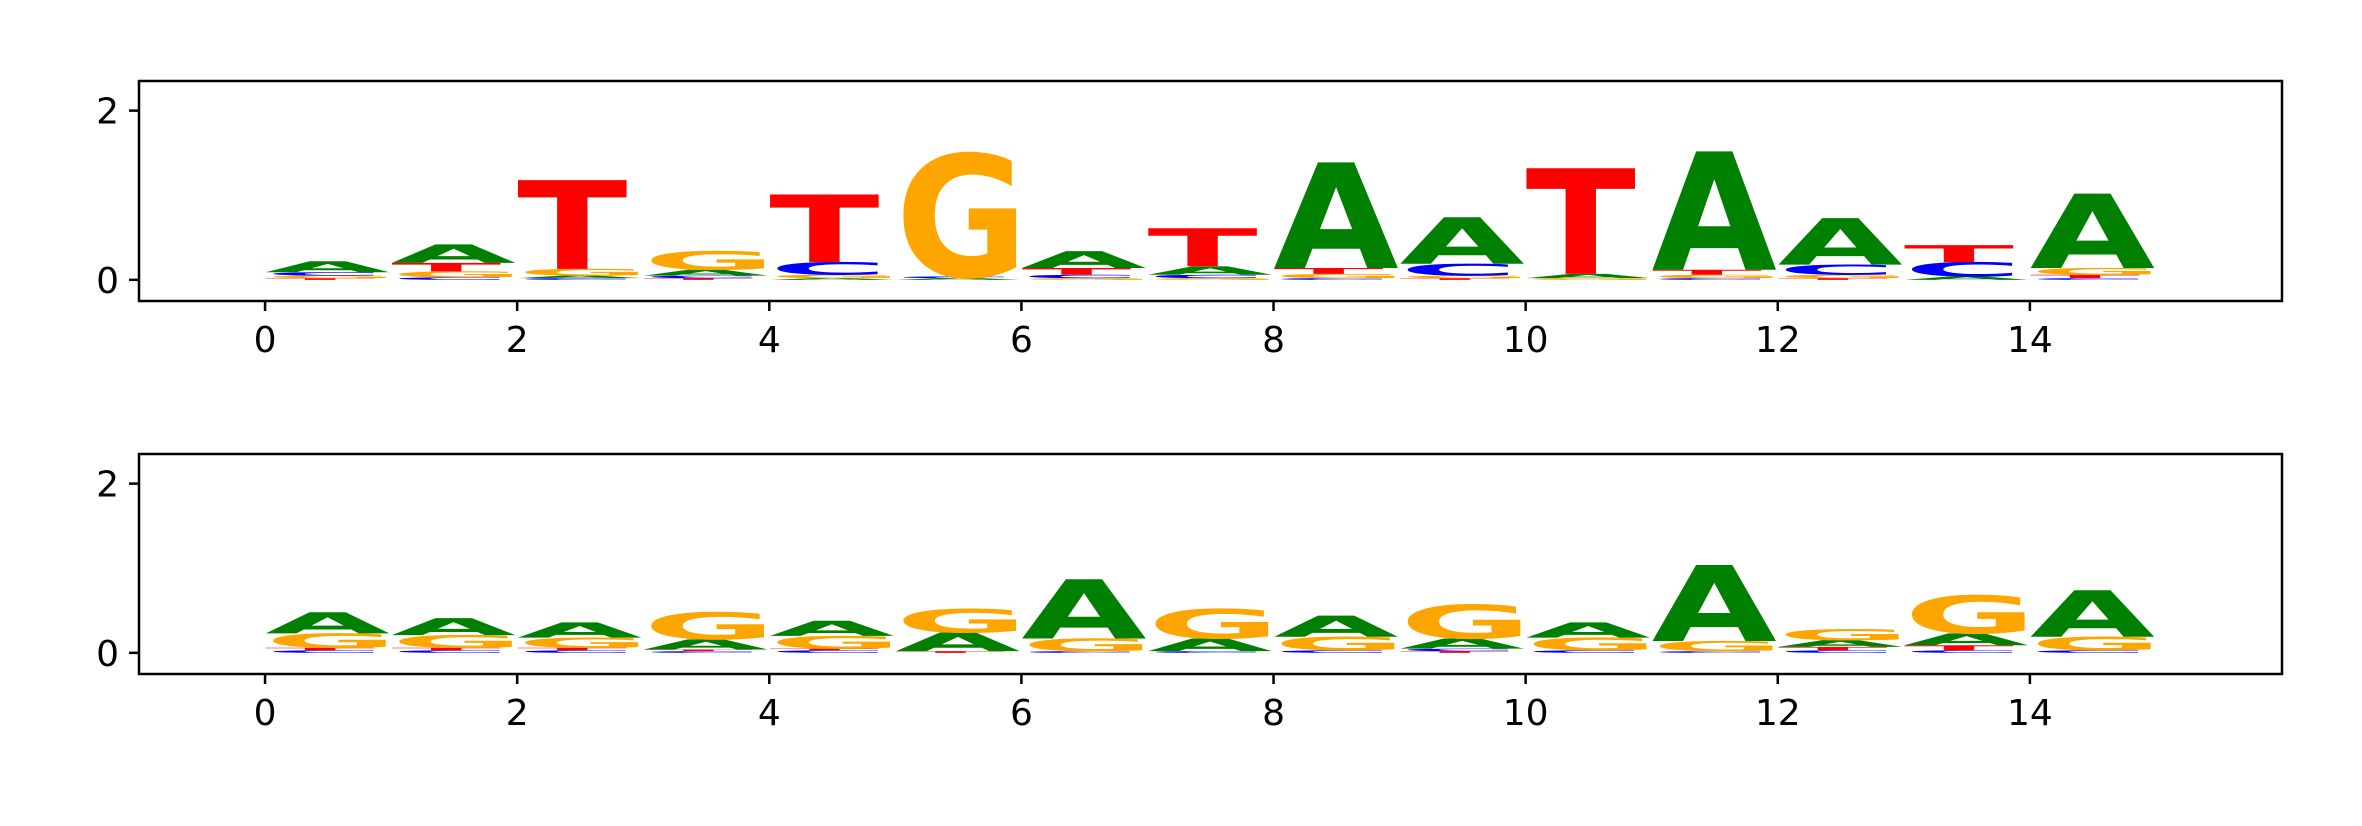 This screenshot has width=2362, height=826. What do you see at coordinates (107, 654) in the screenshot?
I see `y-tick-label: 0` at bounding box center [107, 654].